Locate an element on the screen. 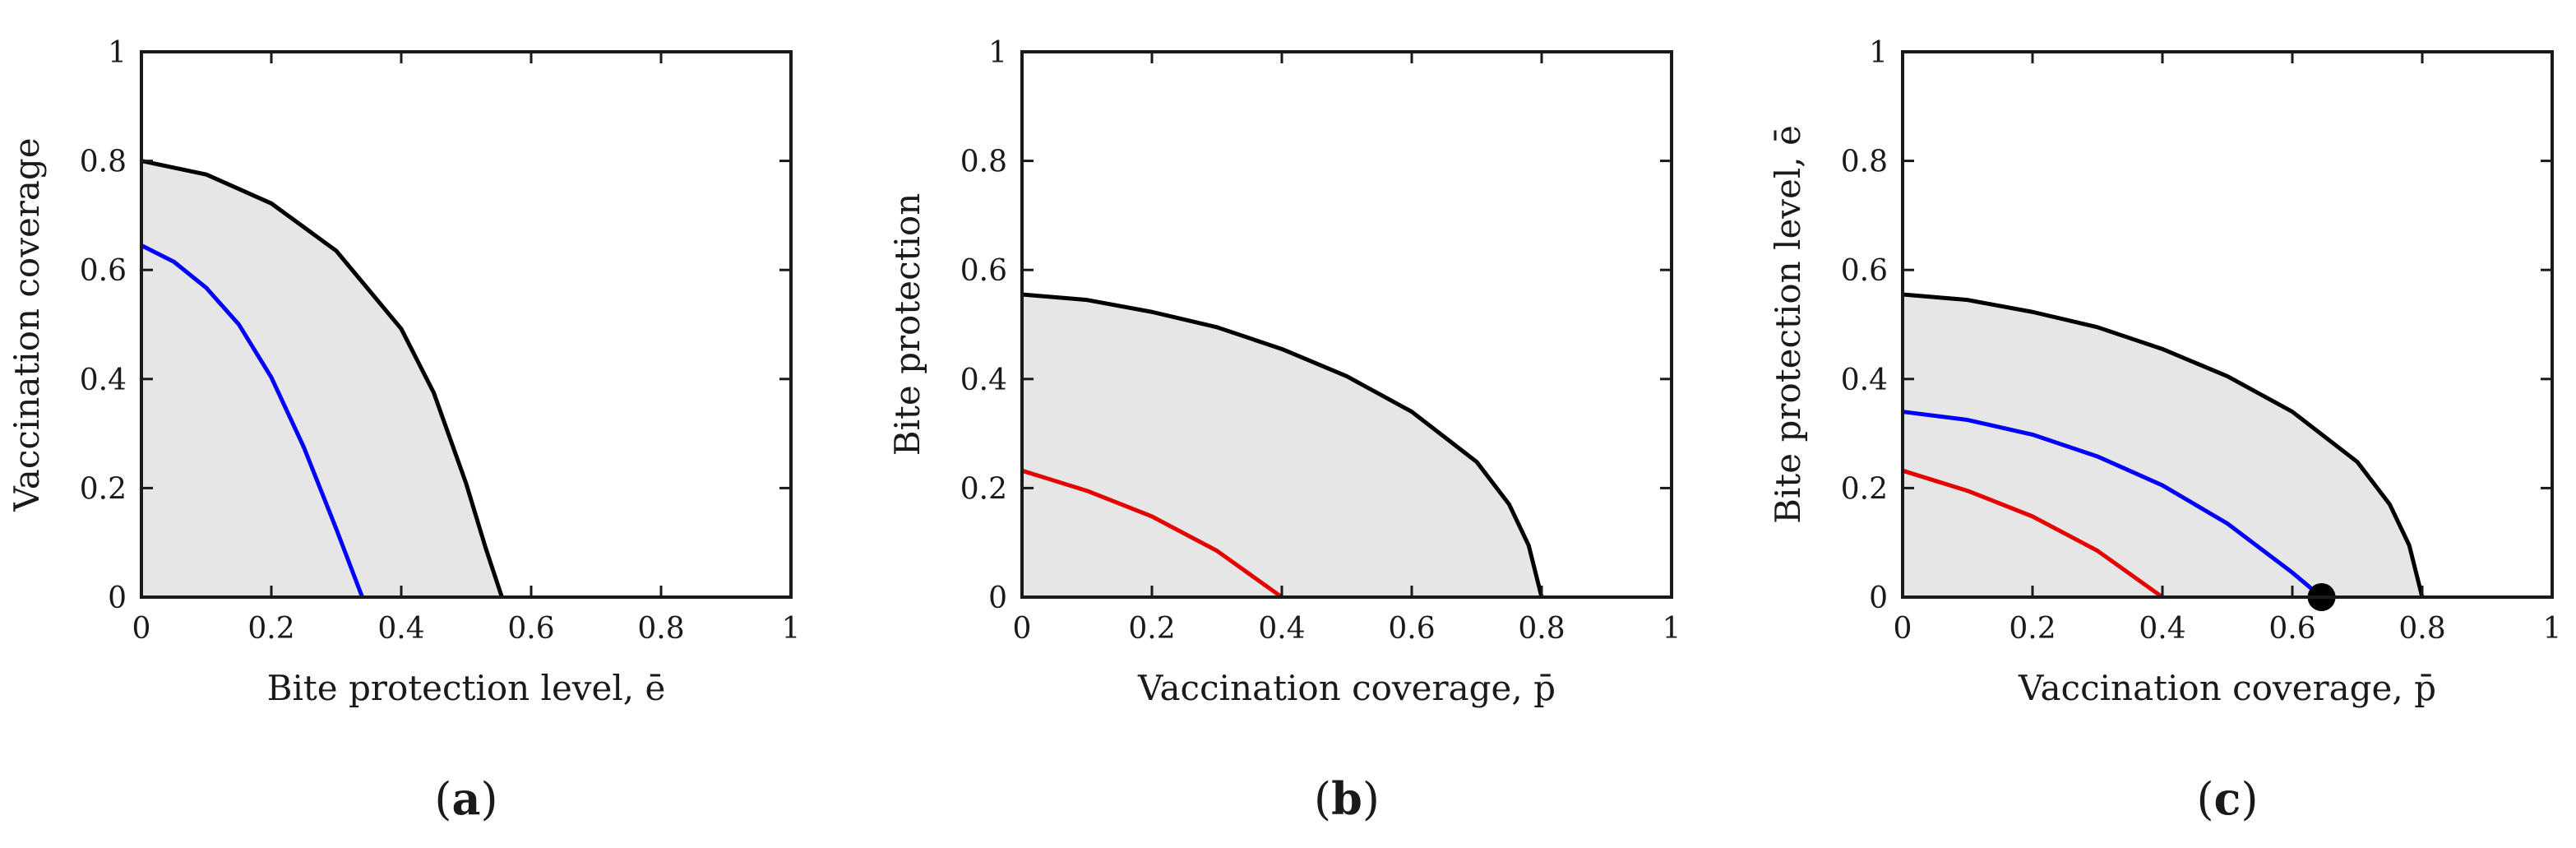 The image size is (2576, 848). panel-label: (b) is located at coordinates (1347, 799).